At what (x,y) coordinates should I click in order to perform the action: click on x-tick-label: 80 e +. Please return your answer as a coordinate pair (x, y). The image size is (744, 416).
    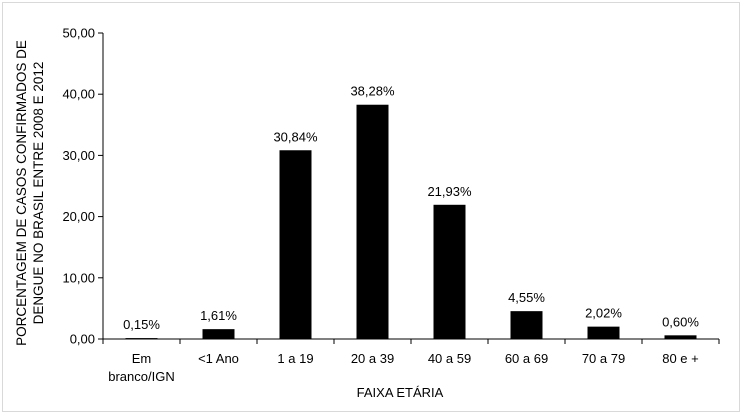
    Looking at the image, I should click on (680, 358).